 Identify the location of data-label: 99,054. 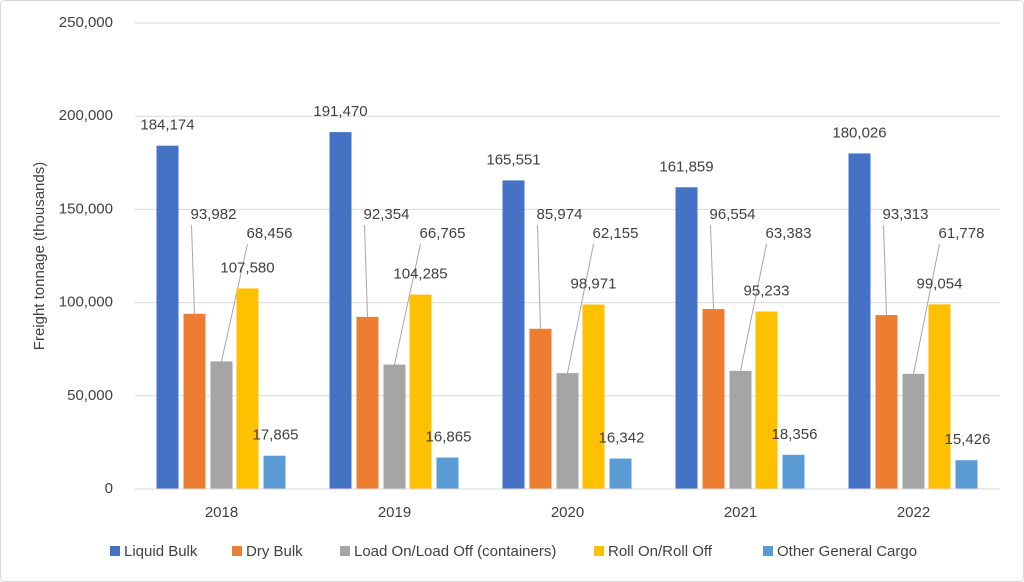
(940, 283).